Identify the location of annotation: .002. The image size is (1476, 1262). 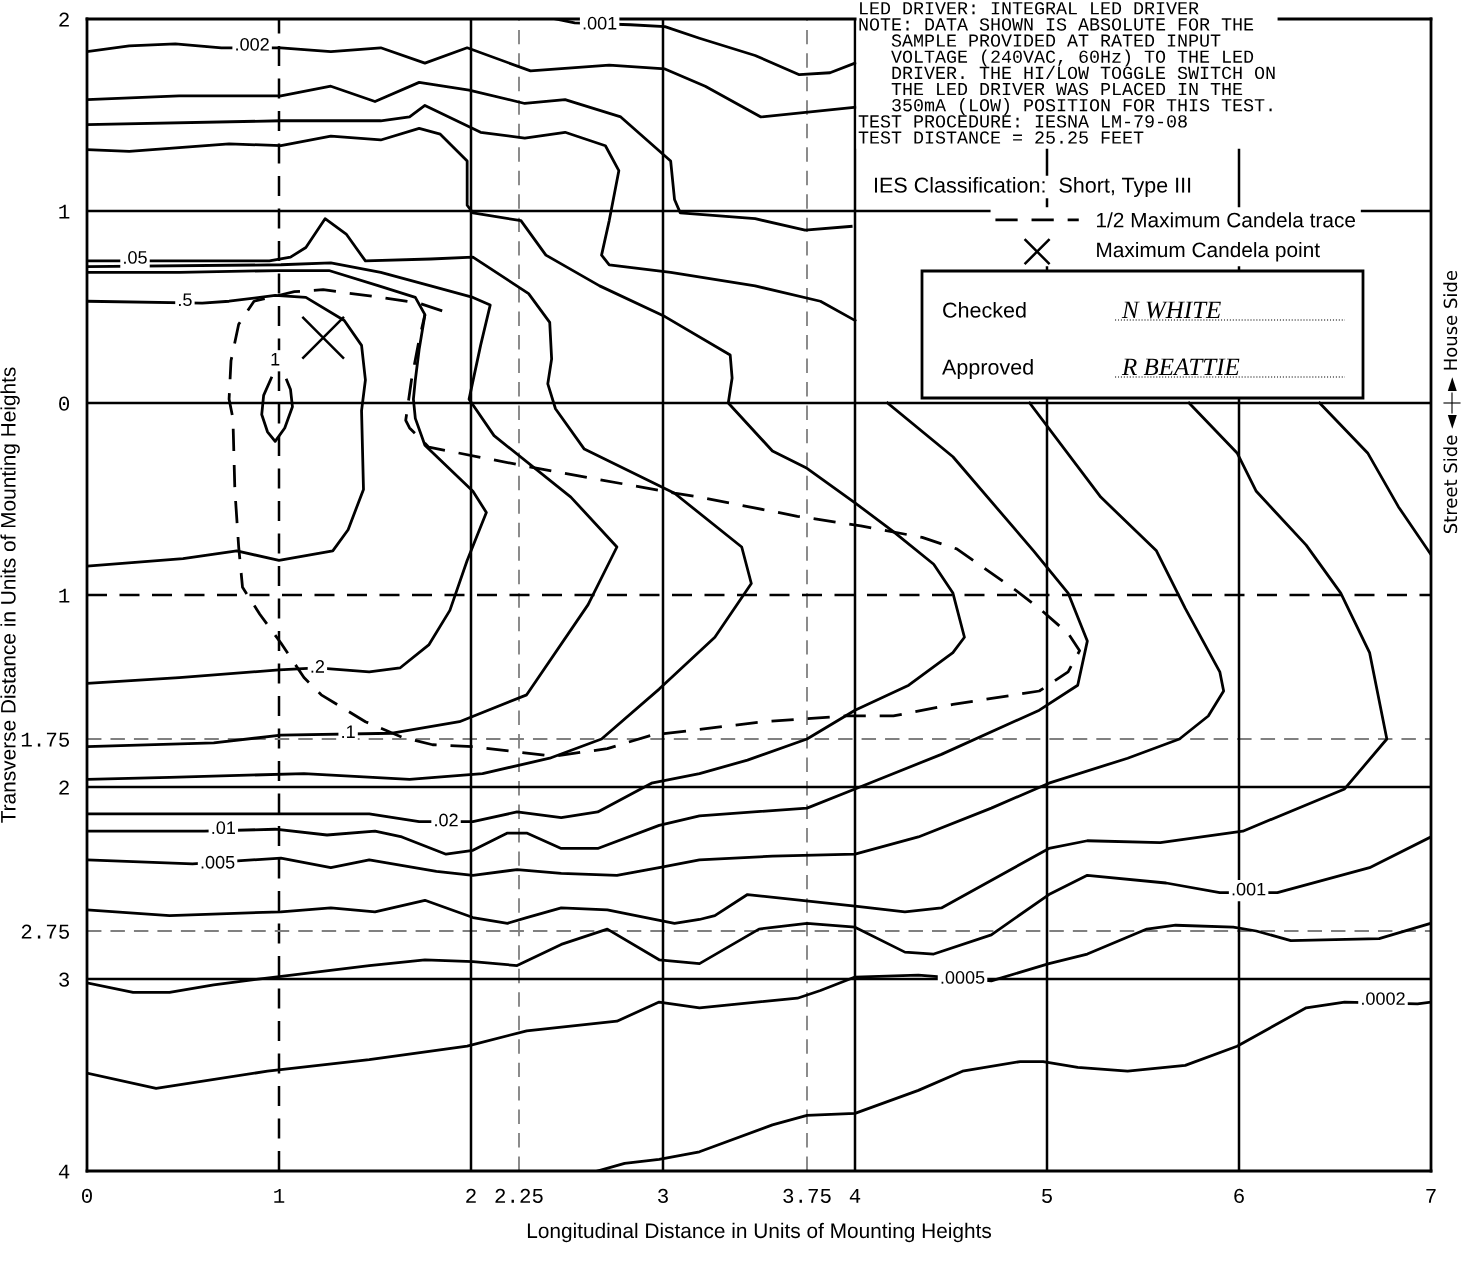
(252, 44).